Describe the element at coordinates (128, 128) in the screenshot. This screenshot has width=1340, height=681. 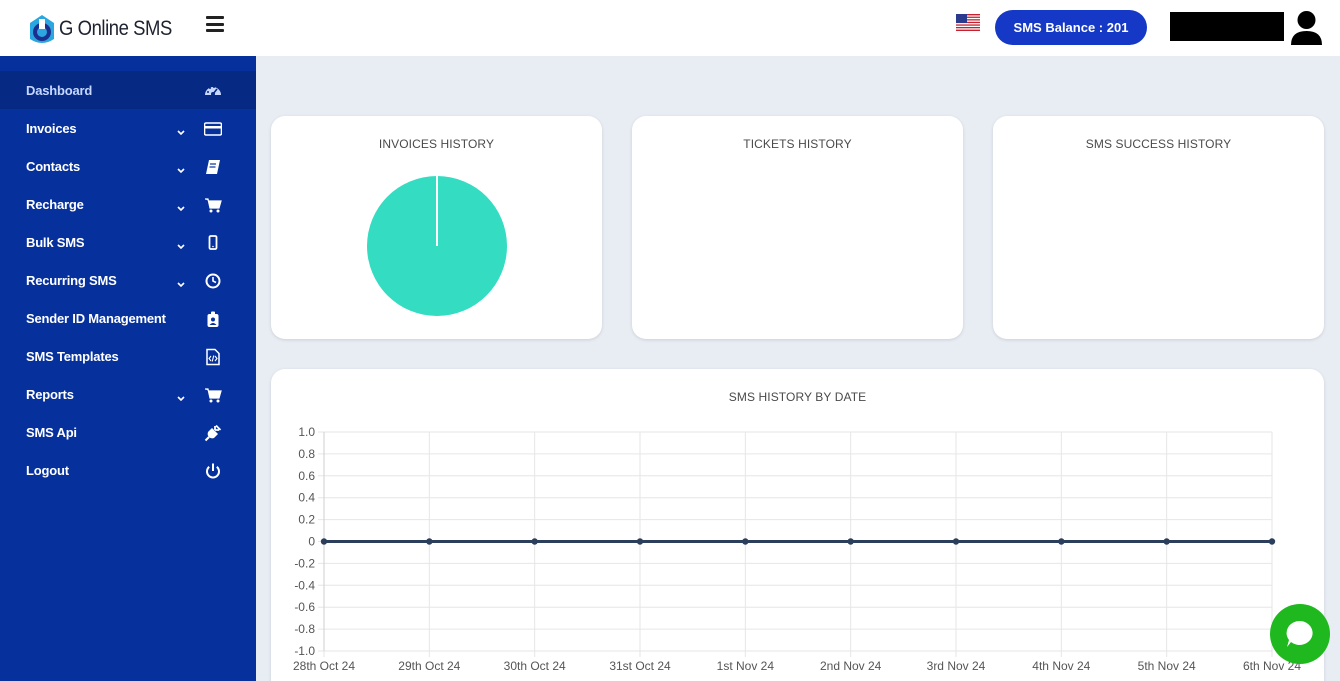
I see `sidebar-item-invoices: Invoices` at that location.